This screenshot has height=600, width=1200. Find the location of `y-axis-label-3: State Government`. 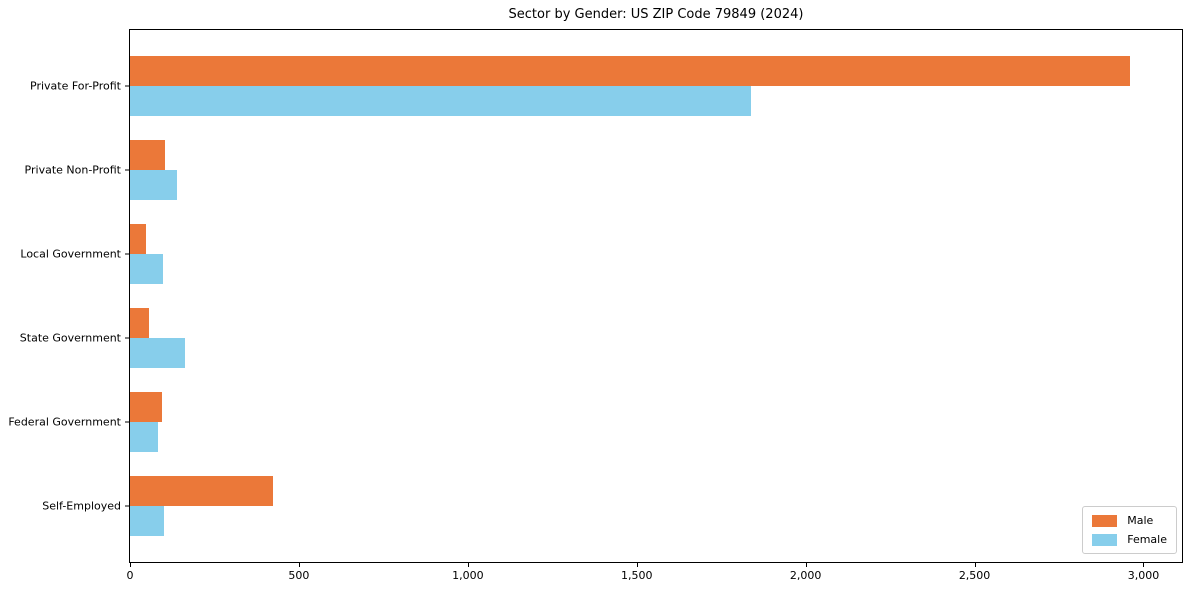

y-axis-label-3: State Government is located at coordinates (70, 338).